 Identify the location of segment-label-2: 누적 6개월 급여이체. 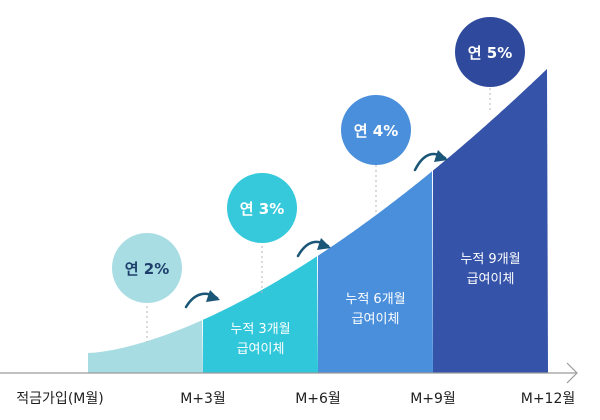
(375, 310).